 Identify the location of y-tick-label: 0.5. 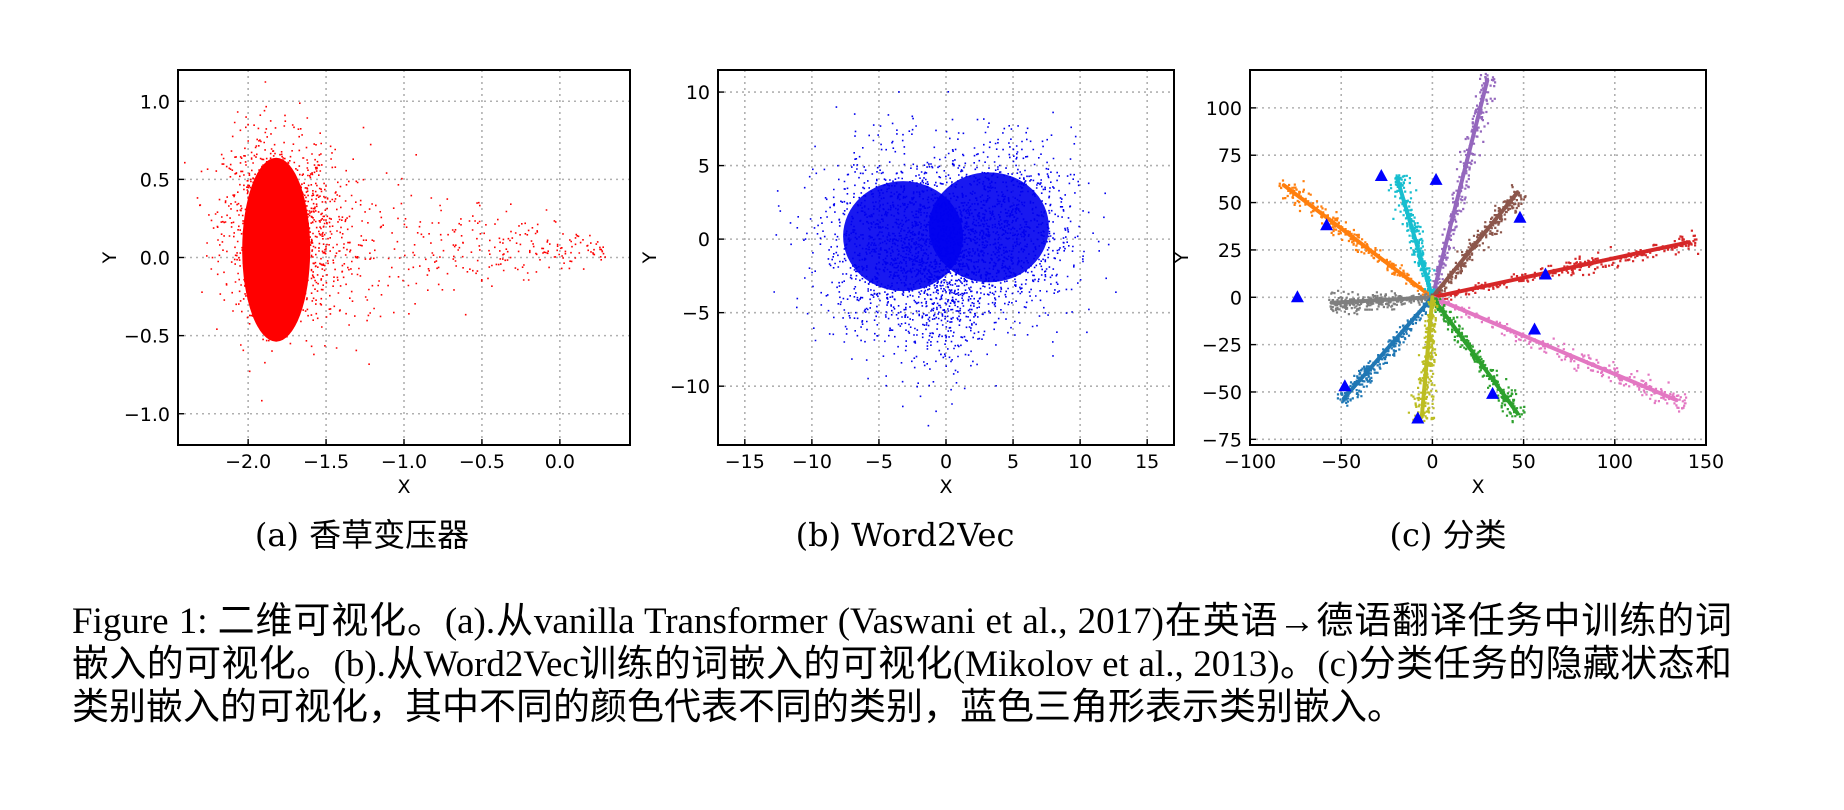
(155, 180).